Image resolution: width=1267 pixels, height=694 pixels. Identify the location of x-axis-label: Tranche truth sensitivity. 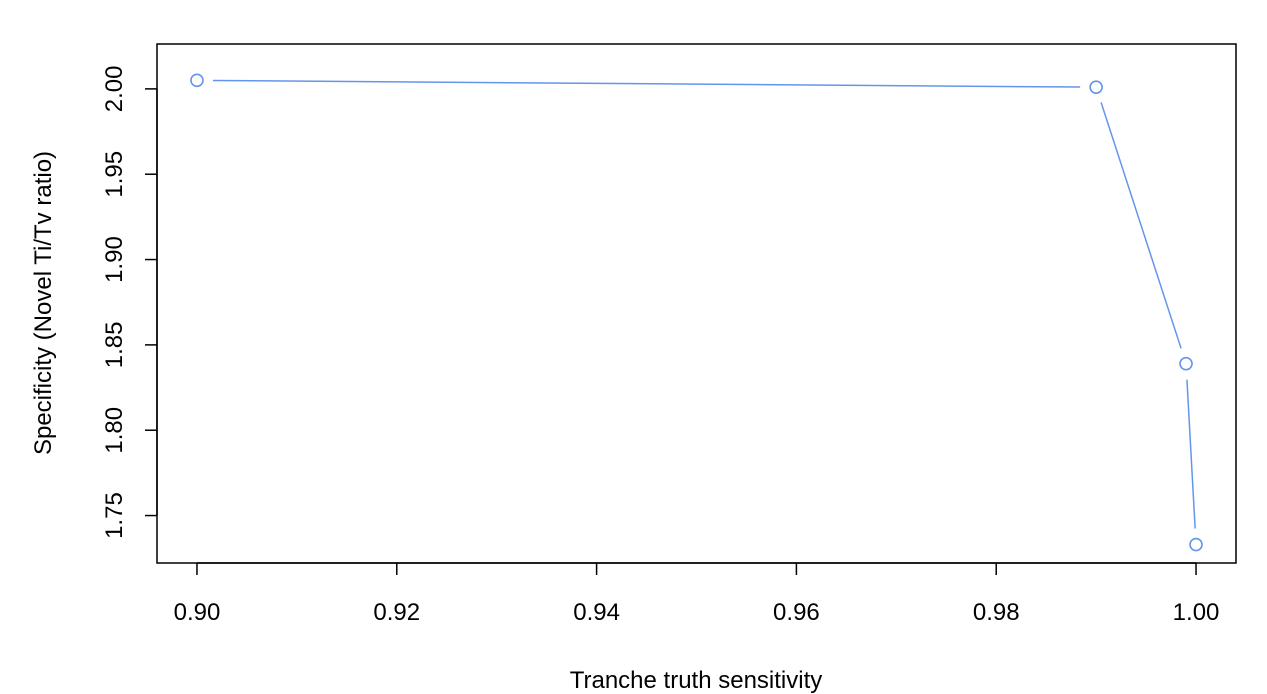
(696, 680).